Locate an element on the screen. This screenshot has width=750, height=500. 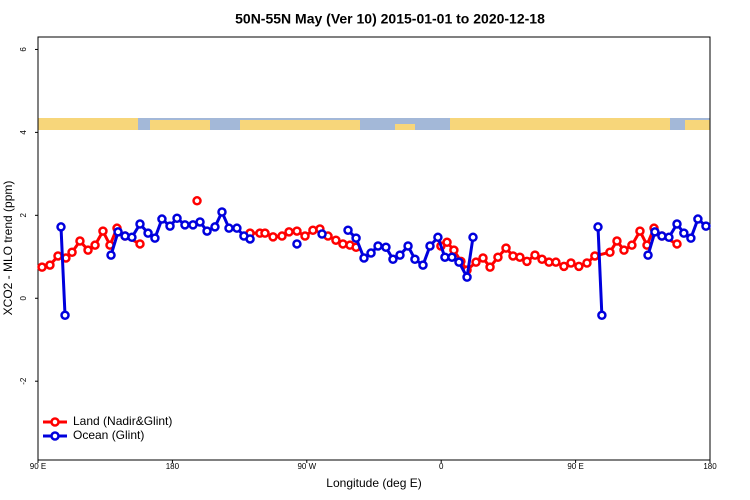
x-tick-label: 0 is located at coordinates (441, 466).